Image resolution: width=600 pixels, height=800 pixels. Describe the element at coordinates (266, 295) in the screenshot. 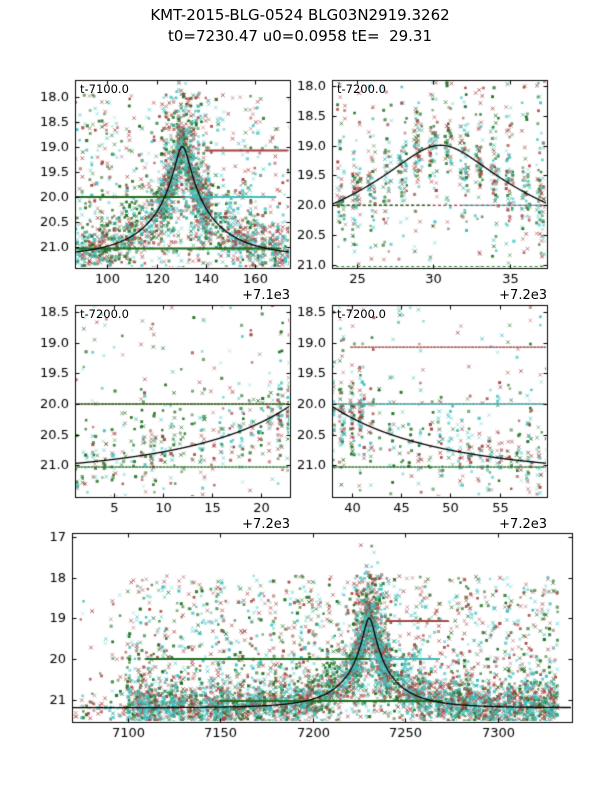

I see `panel-1-xaxis-offset-label: +7.1e3` at that location.